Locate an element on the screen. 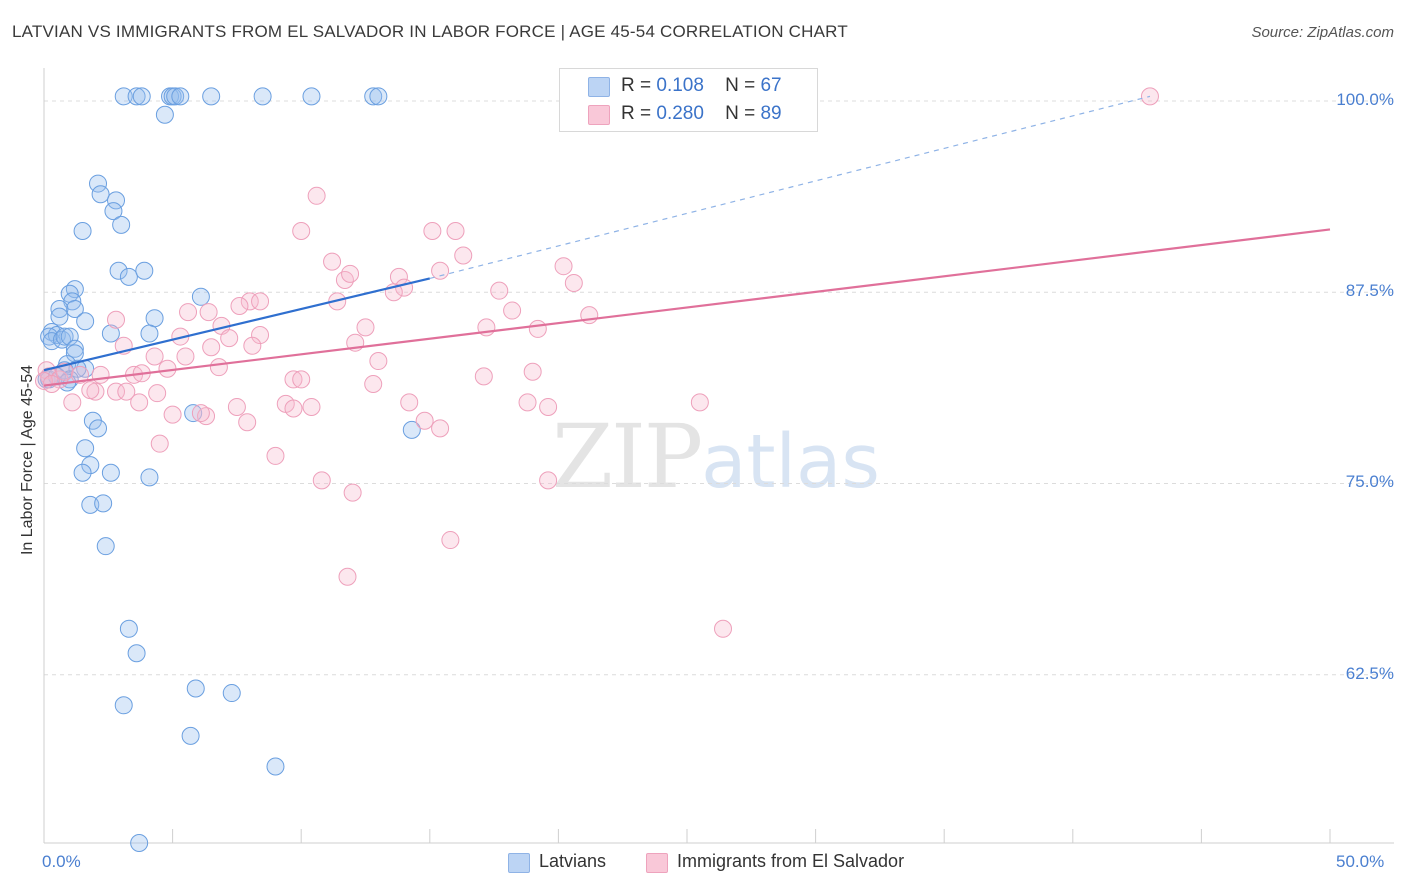 Image resolution: width=1406 pixels, height=892 pixels. legend-r-value-latvians: 0.108 is located at coordinates (680, 85).